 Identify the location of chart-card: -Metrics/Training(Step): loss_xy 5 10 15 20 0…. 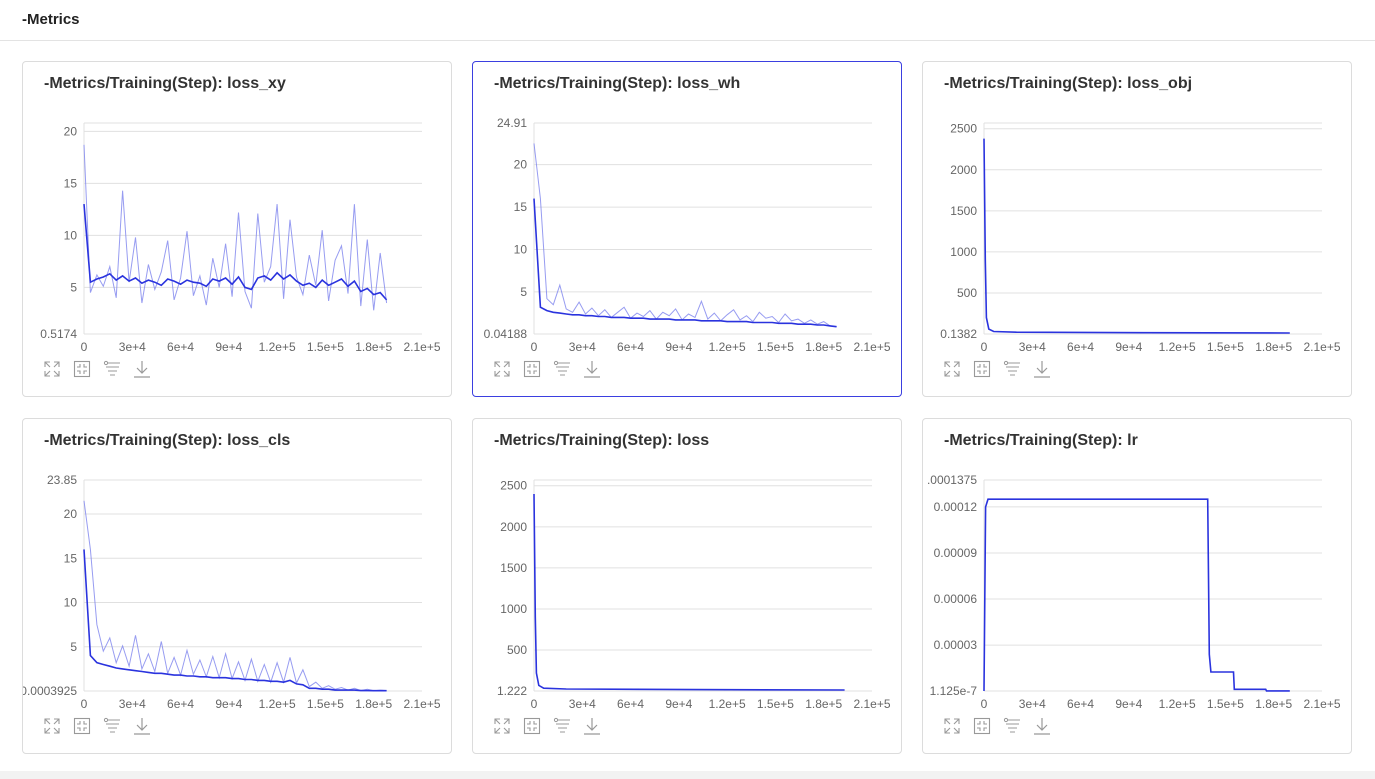
(237, 229).